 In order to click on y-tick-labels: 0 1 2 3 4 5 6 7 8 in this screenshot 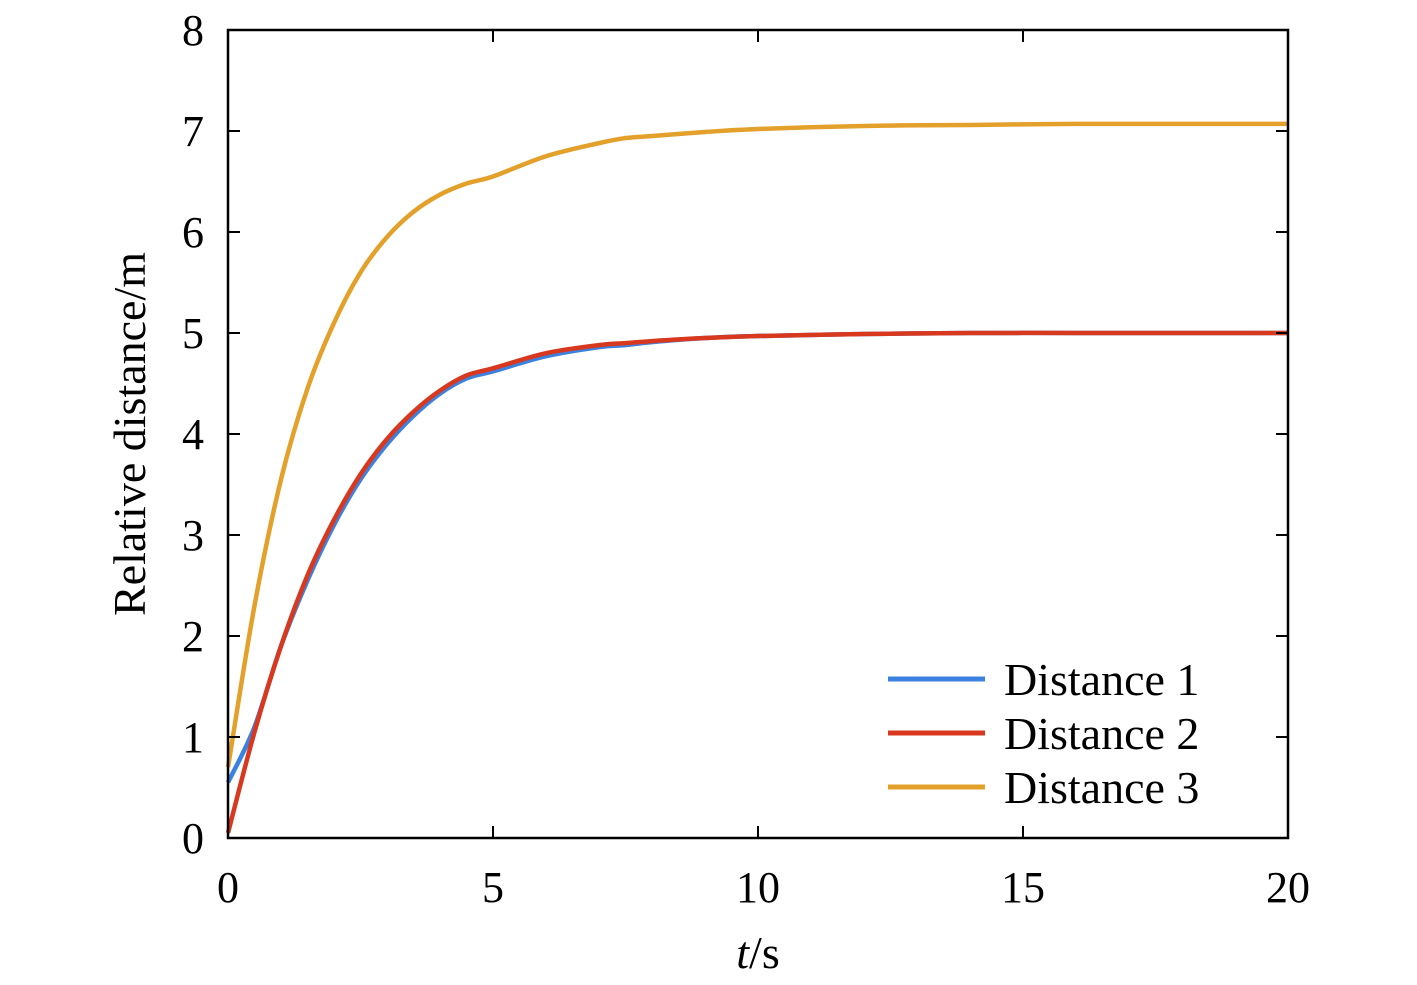, I will do `click(193, 434)`.